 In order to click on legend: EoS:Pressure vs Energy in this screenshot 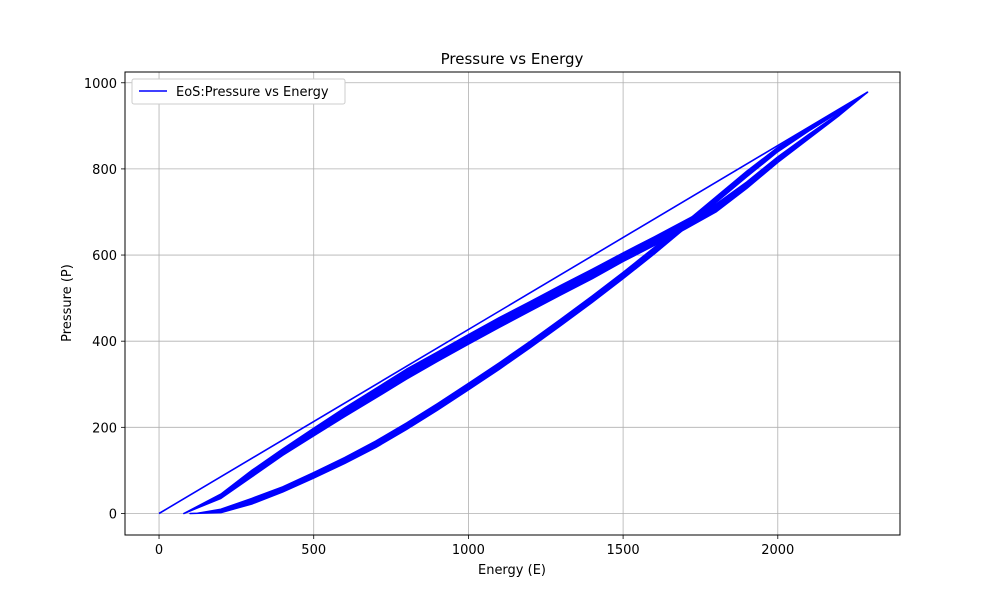, I will do `click(238, 91)`.